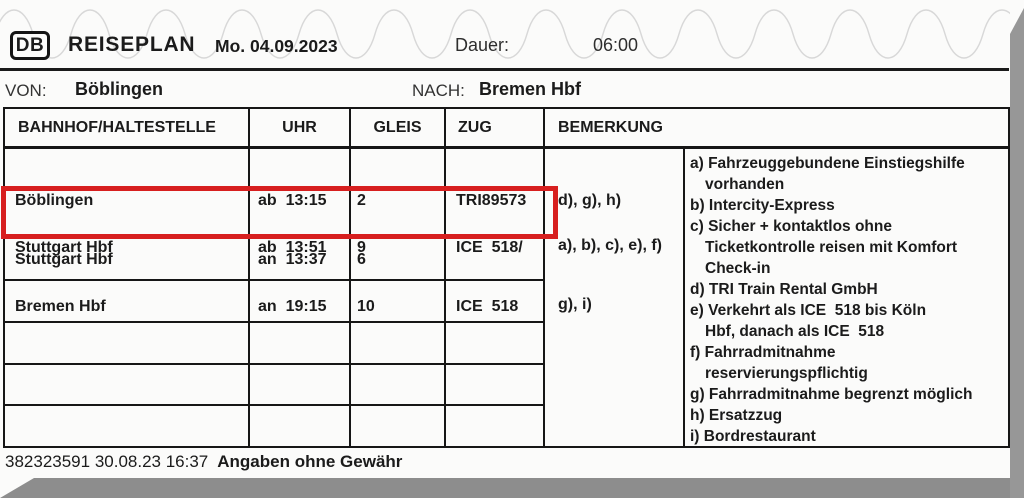 This screenshot has width=1024, height=498. Describe the element at coordinates (119, 89) in the screenshot. I see `from-station: Böblingen` at that location.